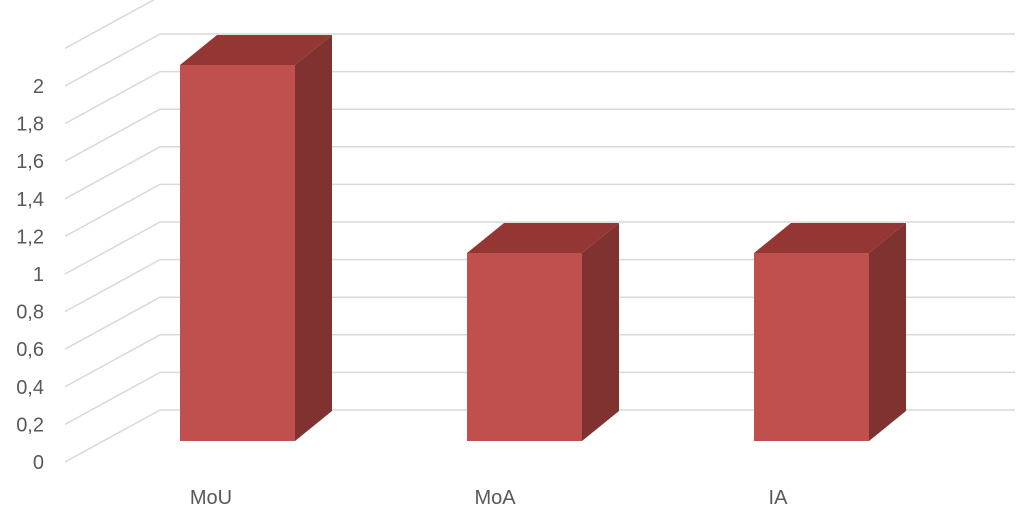 The width and height of the screenshot is (1019, 513). Describe the element at coordinates (30, 237) in the screenshot. I see `y-tick-label: 1,2` at that location.